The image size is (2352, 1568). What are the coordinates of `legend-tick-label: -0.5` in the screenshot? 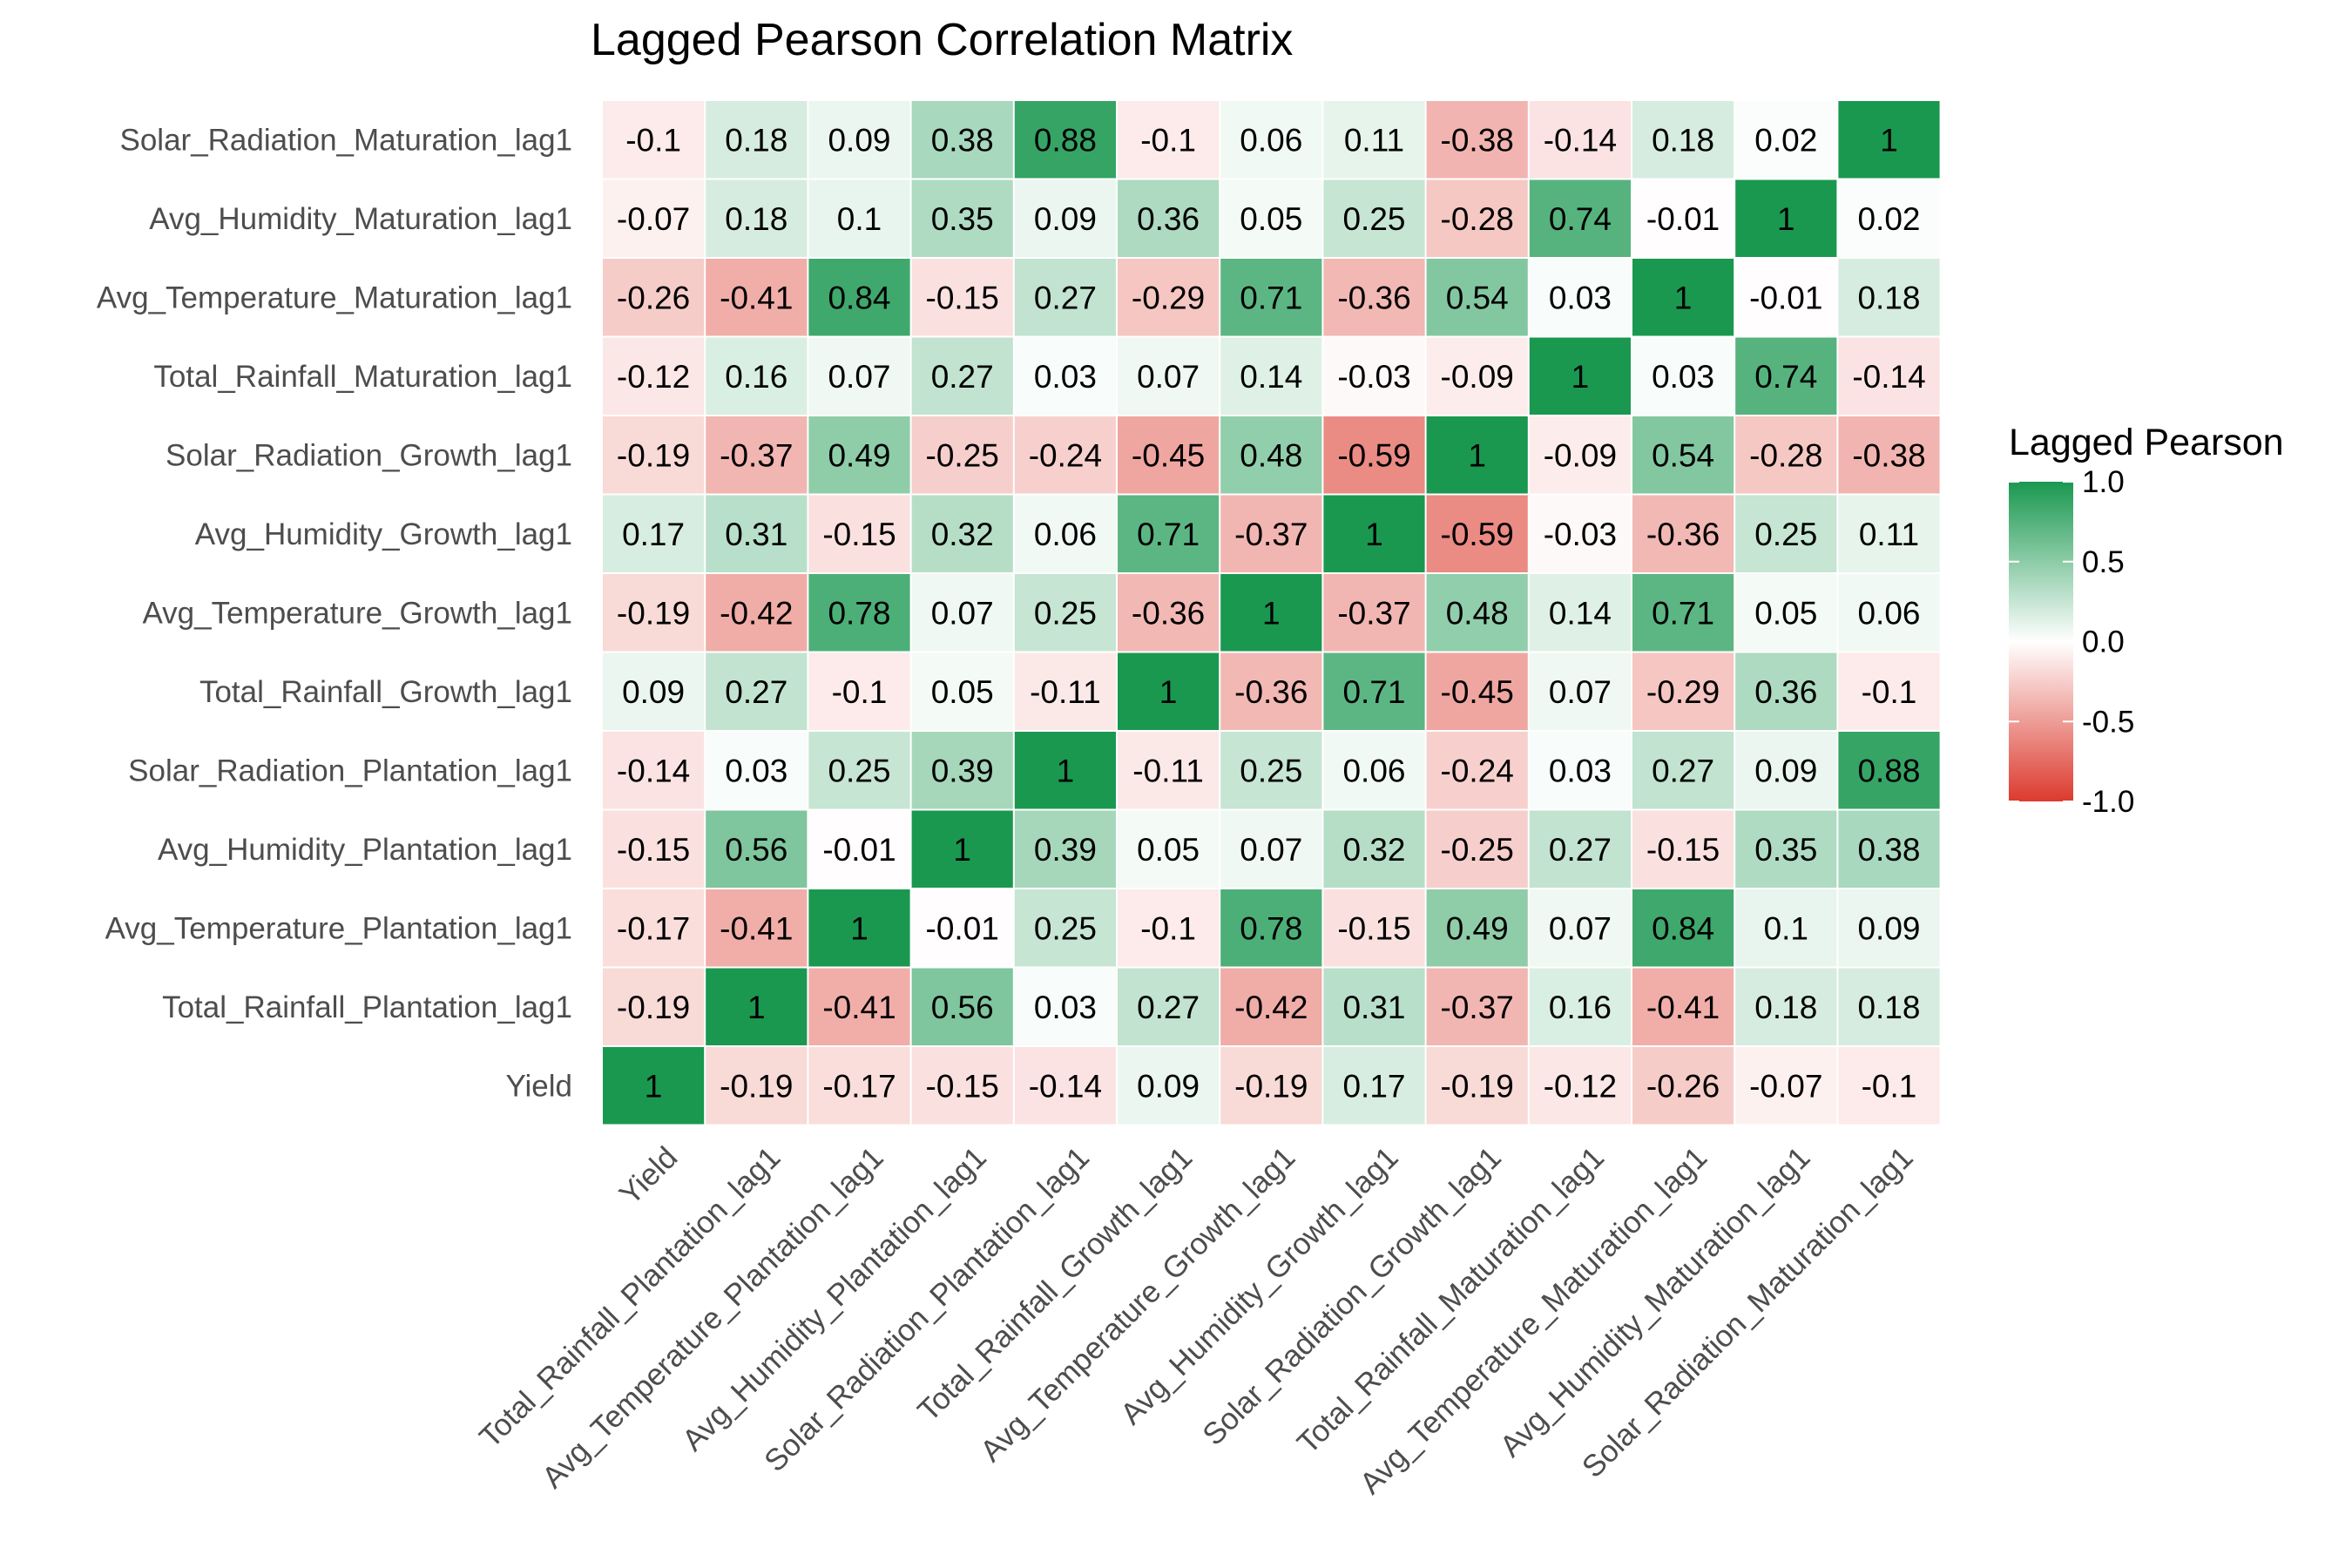 It's located at (2108, 722).